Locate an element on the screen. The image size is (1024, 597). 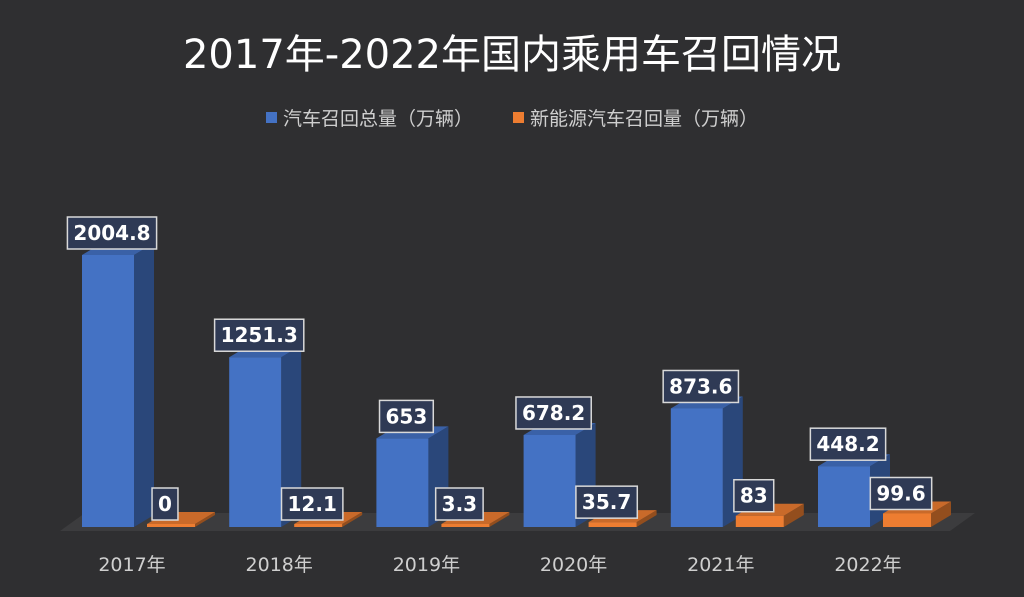
chart-legend: 汽车召回总量（万辆） 新能源汽车召回量（万辆） is located at coordinates (512, 117).